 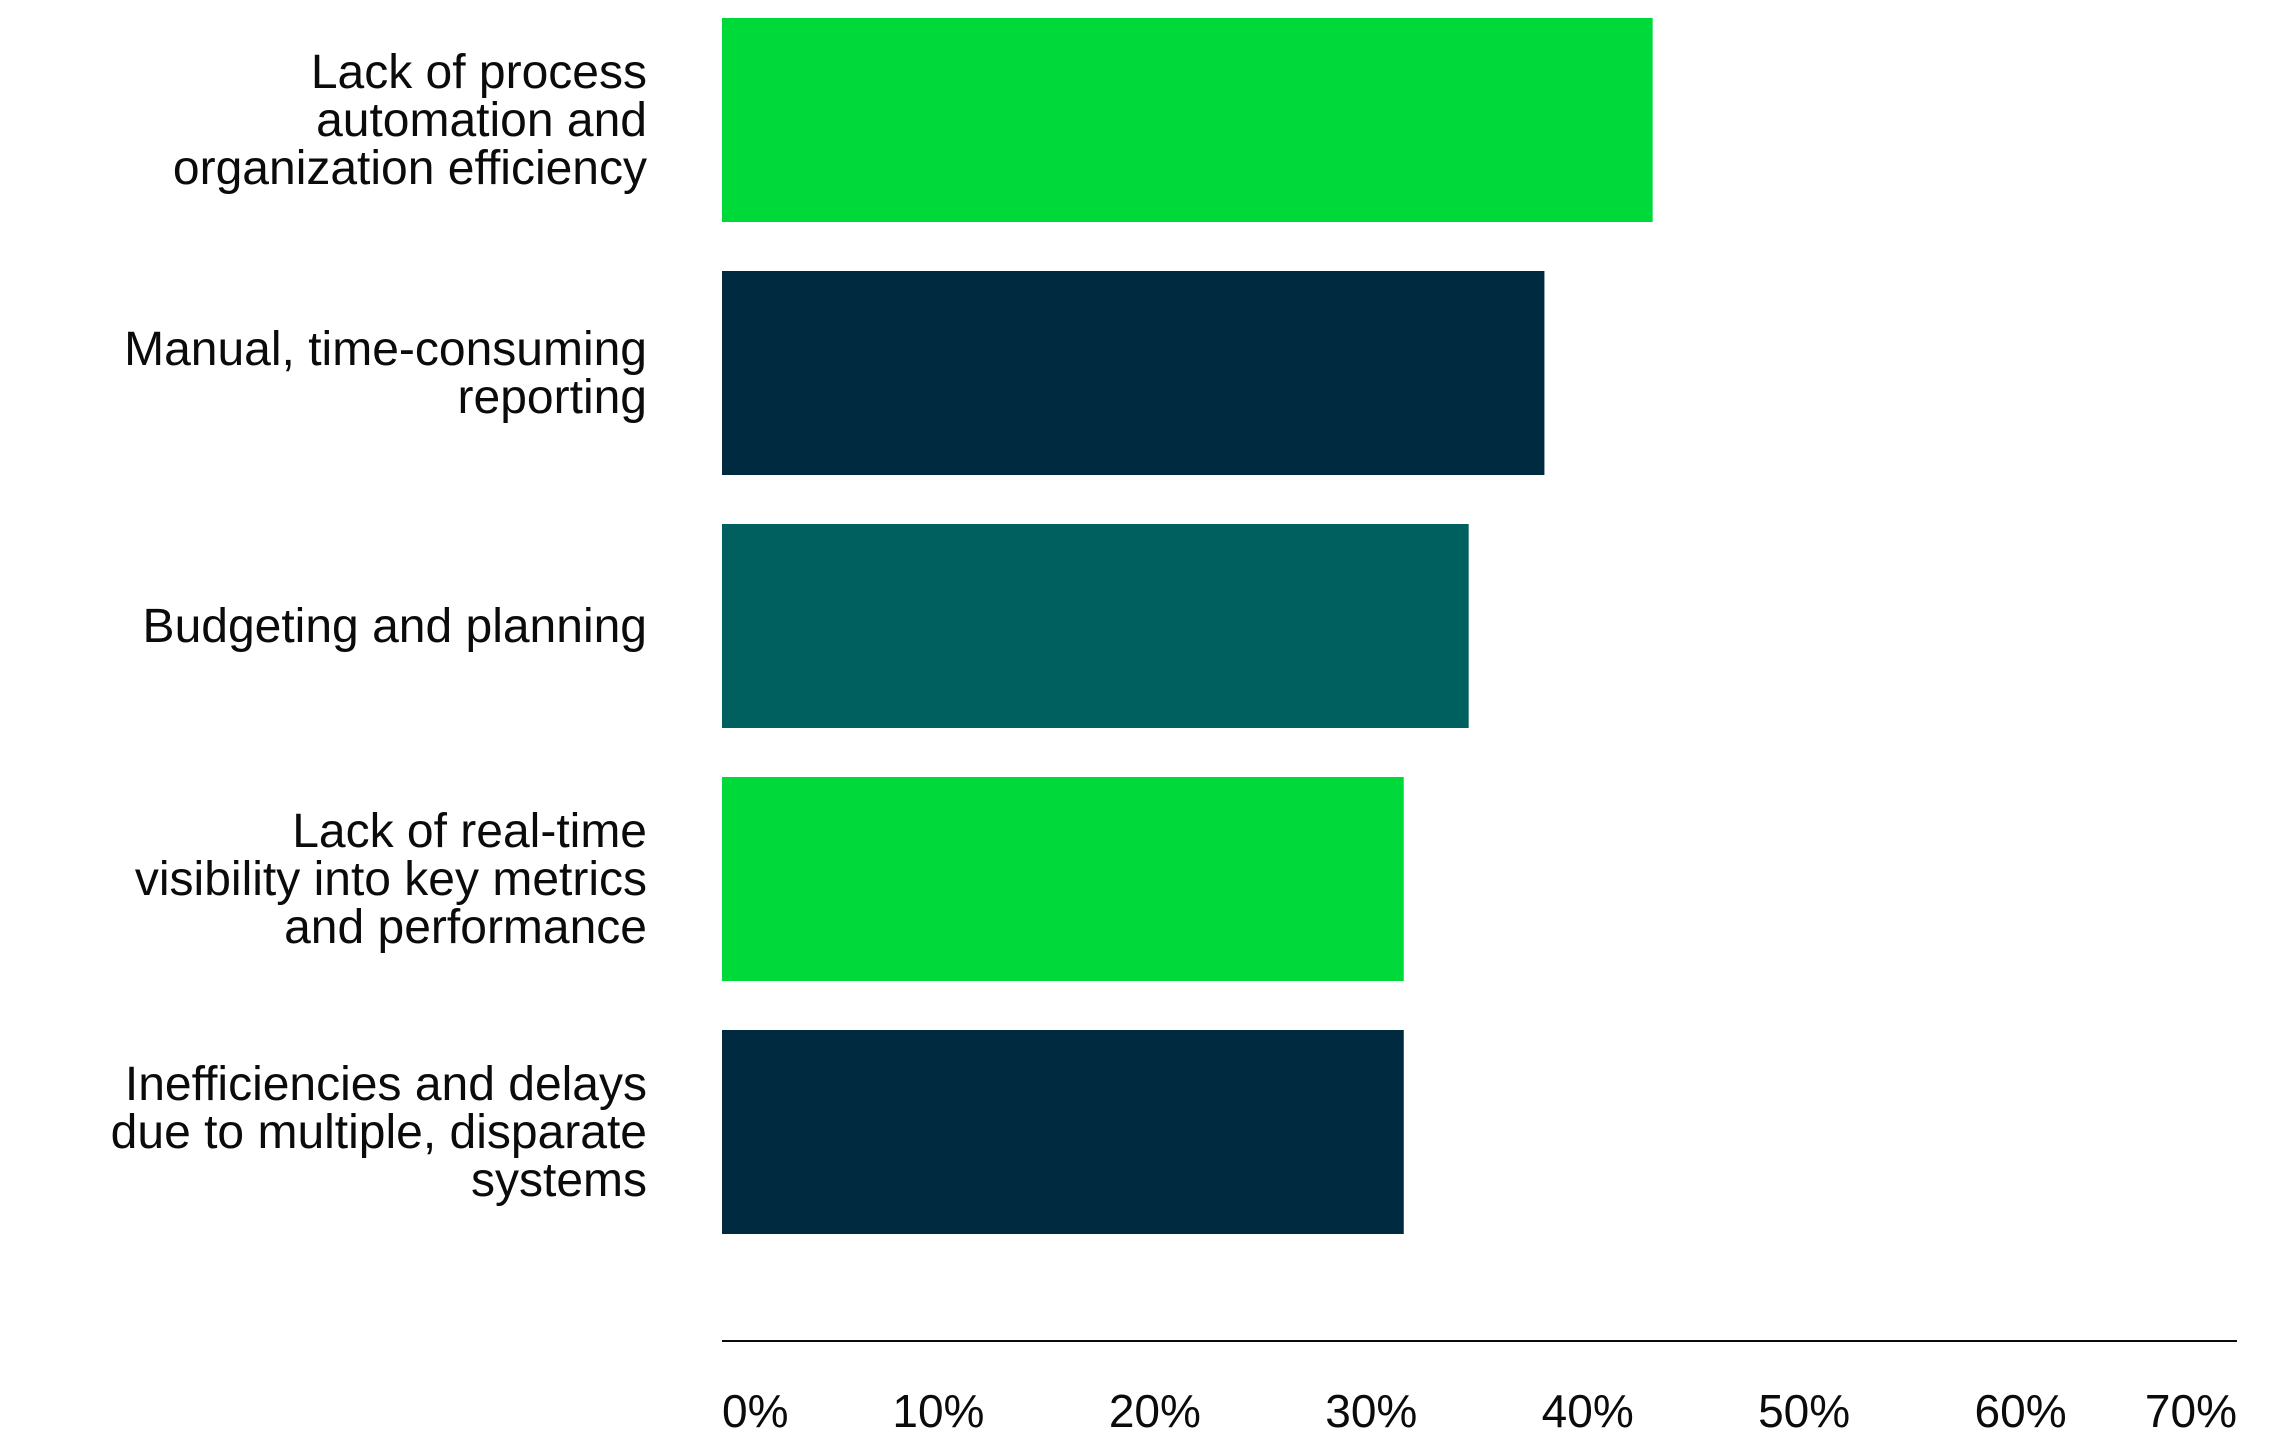 I want to click on category-label-line: due to multiple, disparate, so click(x=379, y=1132).